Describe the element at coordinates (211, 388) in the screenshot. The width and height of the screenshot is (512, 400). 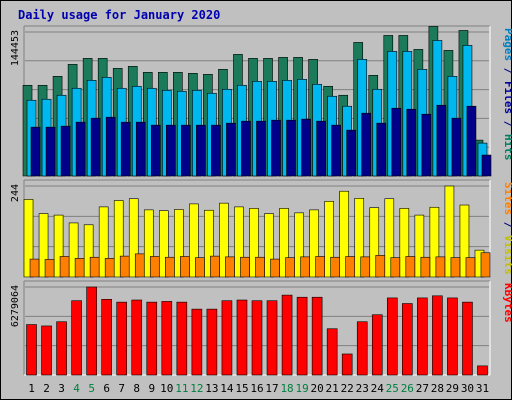
I see `x-tick-label: 13` at that location.